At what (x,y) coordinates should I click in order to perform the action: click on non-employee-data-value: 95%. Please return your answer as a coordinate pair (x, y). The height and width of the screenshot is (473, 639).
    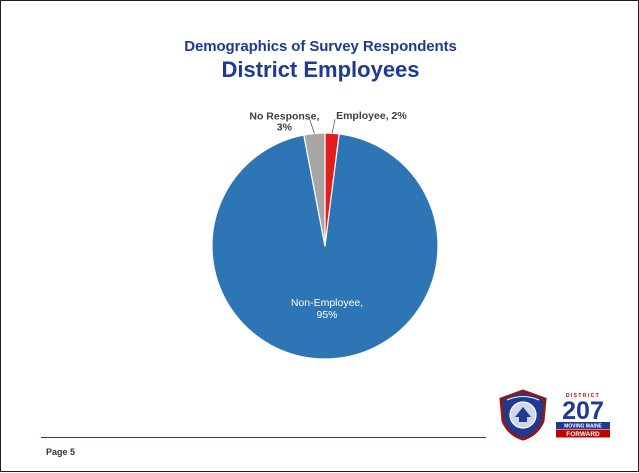
    Looking at the image, I should click on (326, 315).